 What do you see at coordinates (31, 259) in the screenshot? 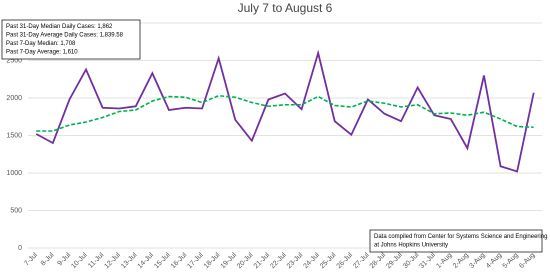
I see `x-tick-label: 7-Jul` at bounding box center [31, 259].